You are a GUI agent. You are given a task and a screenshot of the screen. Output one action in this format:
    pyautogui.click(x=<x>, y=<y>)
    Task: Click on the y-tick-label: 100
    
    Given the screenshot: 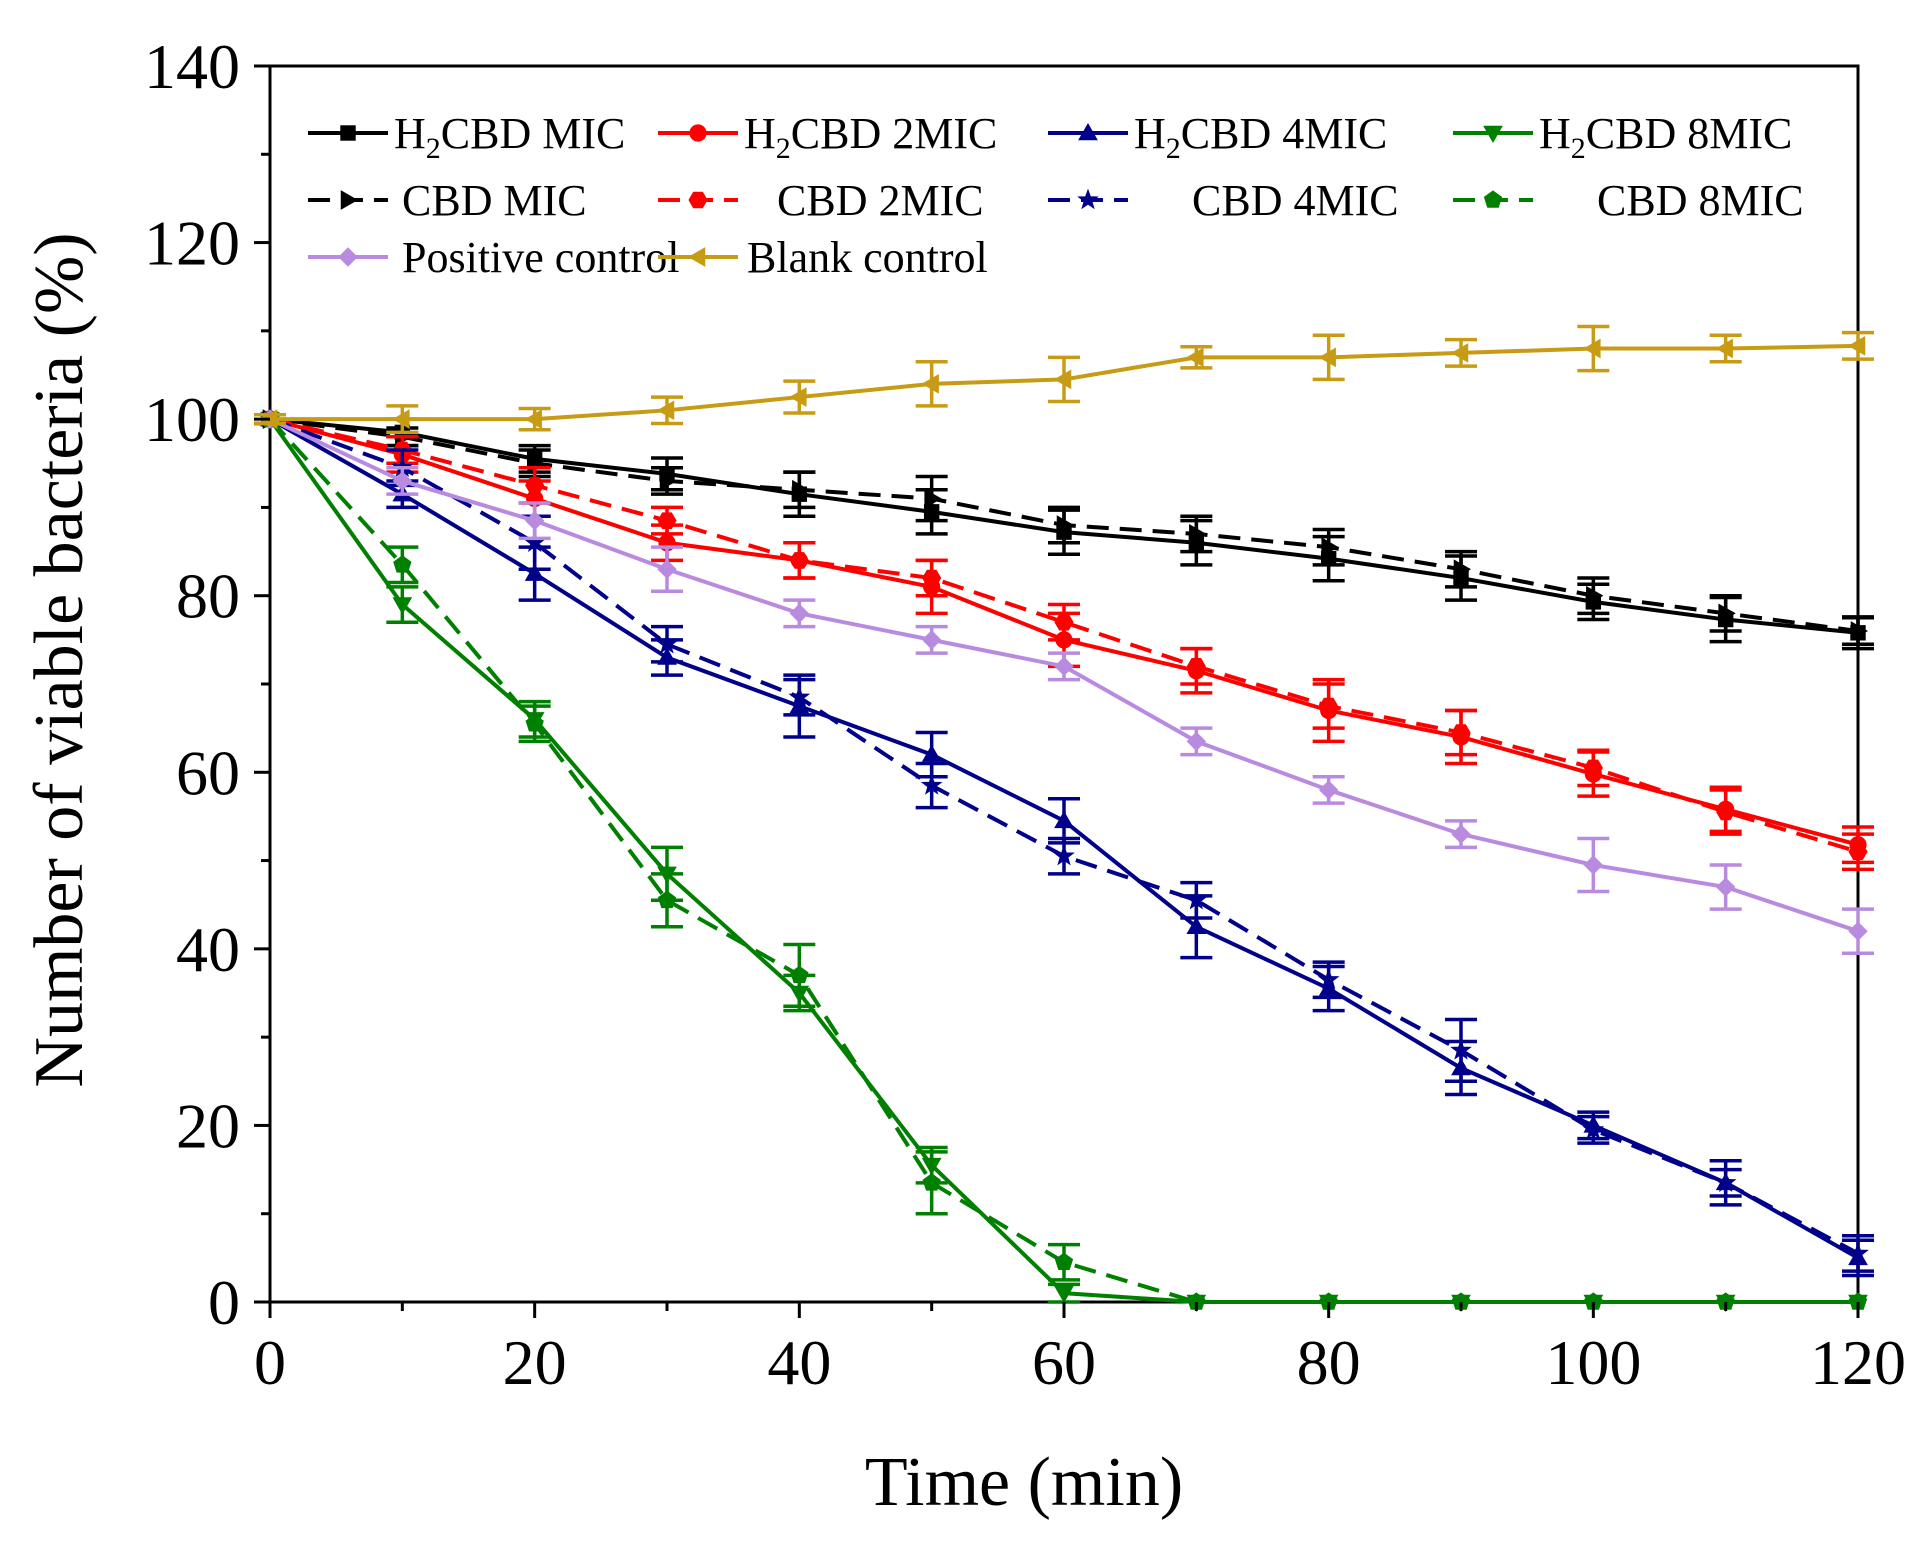 What is the action you would take?
    pyautogui.click(x=192, y=419)
    